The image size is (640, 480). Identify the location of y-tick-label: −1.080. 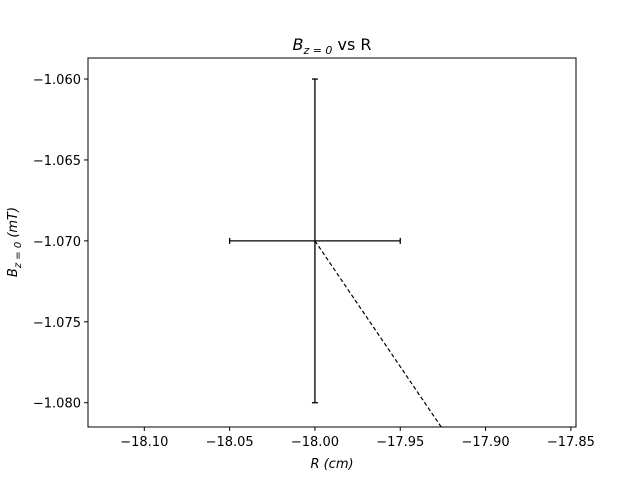
(57, 404).